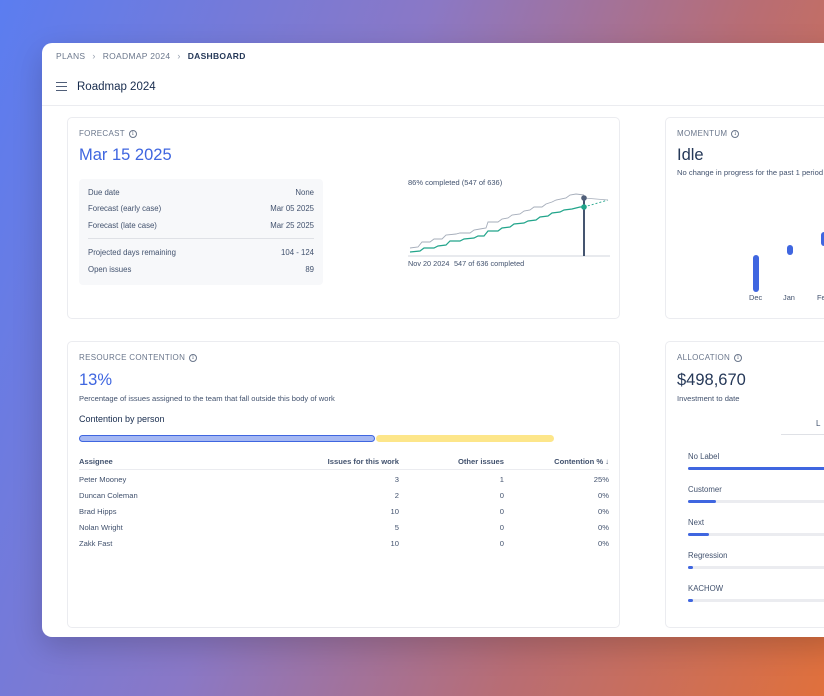 The height and width of the screenshot is (696, 824). What do you see at coordinates (501, 479) in the screenshot?
I see `other-issues: 1` at bounding box center [501, 479].